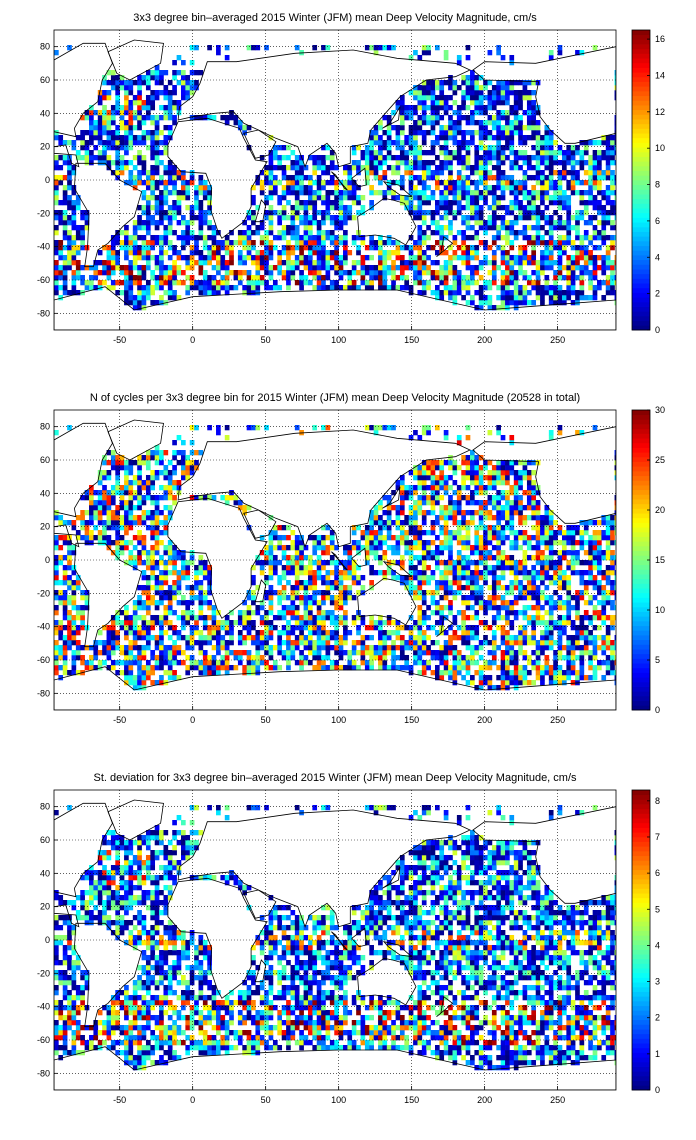 Image resolution: width=696 pixels, height=1140 pixels. Describe the element at coordinates (660, 75) in the screenshot. I see `colorbar-tick-label: 14` at that location.